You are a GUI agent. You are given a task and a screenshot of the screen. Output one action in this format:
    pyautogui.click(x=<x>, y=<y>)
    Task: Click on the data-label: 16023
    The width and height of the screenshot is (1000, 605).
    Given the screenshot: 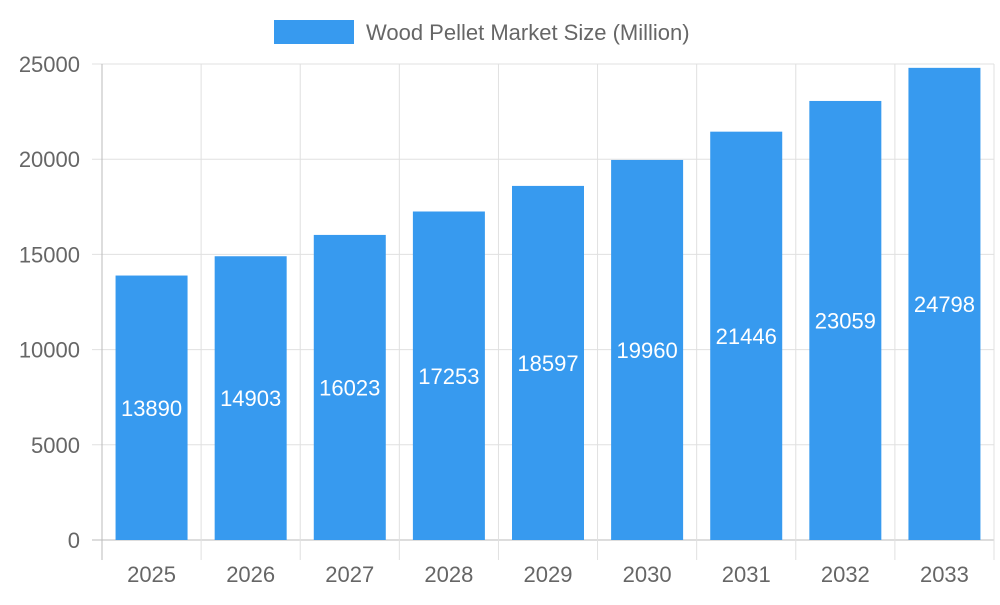 What is the action you would take?
    pyautogui.click(x=349, y=387)
    